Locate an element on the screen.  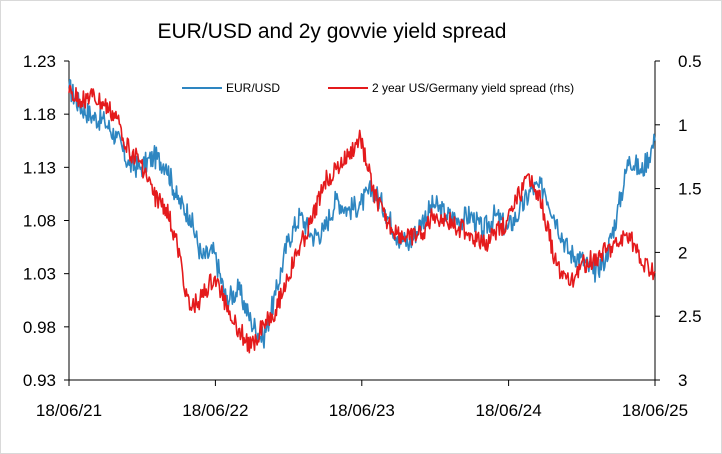
right-tick-label: 1.5 is located at coordinates (690, 189).